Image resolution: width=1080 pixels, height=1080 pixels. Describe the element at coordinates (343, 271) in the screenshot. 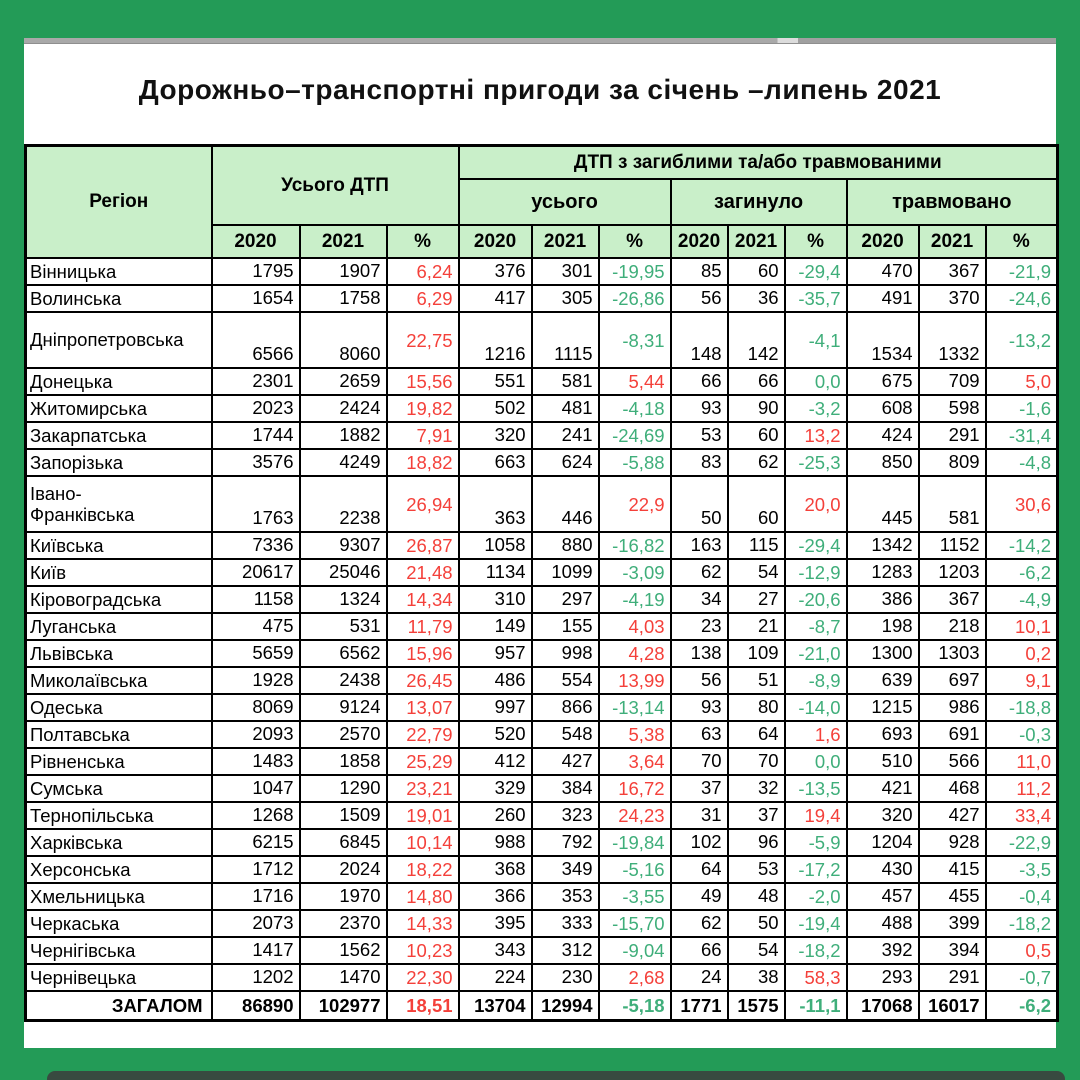

I see `count-cell: 1907` at that location.